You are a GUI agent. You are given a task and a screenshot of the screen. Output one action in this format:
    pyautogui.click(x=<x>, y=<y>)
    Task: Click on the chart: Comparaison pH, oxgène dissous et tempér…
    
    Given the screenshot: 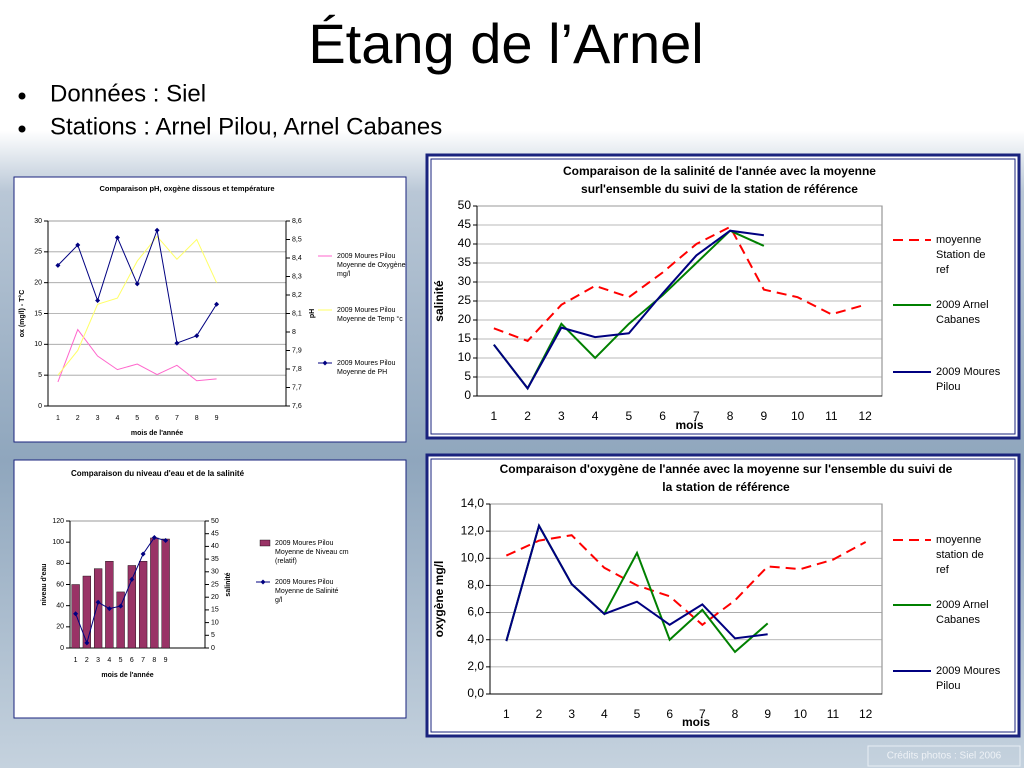 What is the action you would take?
    pyautogui.click(x=210, y=309)
    